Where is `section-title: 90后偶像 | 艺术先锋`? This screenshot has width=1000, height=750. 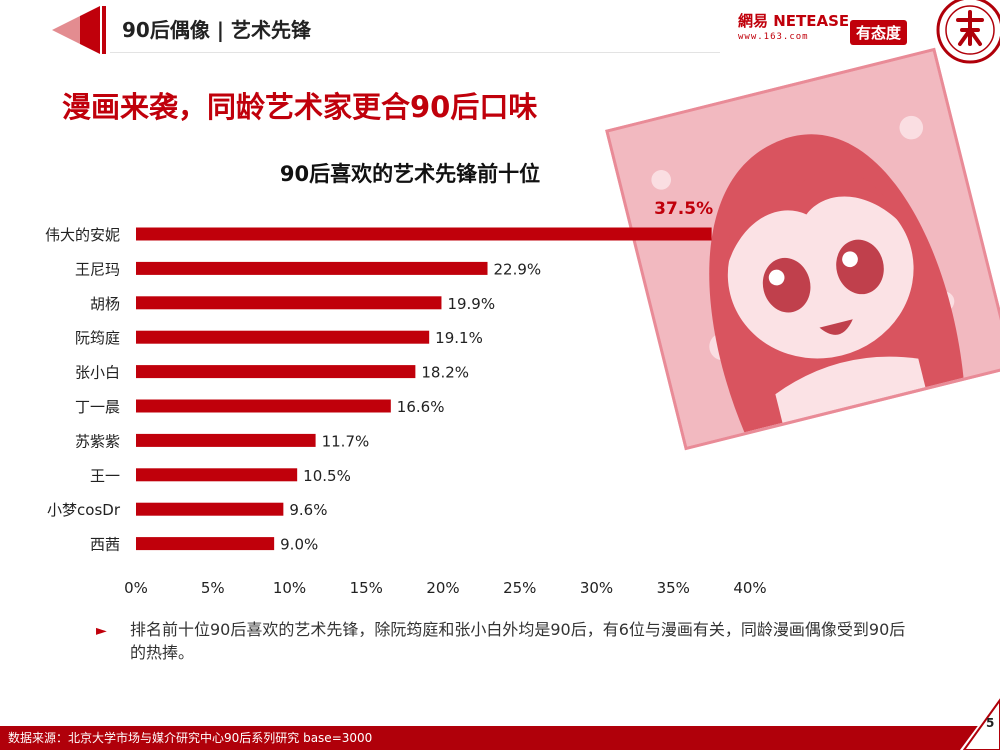 section-title: 90后偶像 | 艺术先锋 is located at coordinates (217, 30).